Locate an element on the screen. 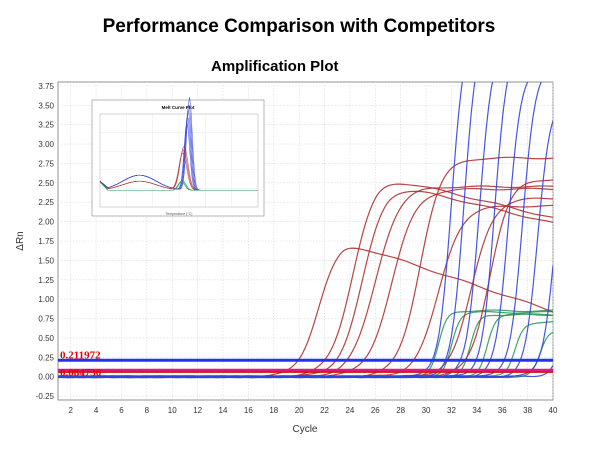 This screenshot has width=598, height=453. y-tick-label: -0.25 is located at coordinates (45, 396).